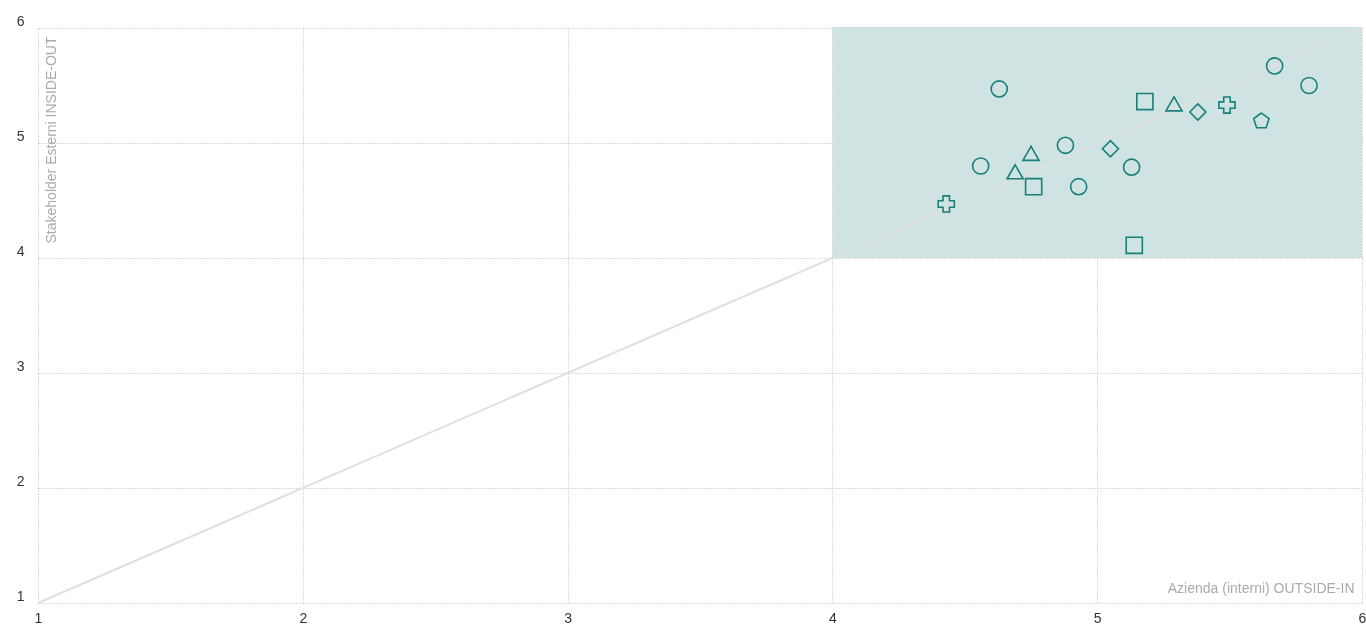  Describe the element at coordinates (20, 365) in the screenshot. I see `y-tick-label: 3` at that location.